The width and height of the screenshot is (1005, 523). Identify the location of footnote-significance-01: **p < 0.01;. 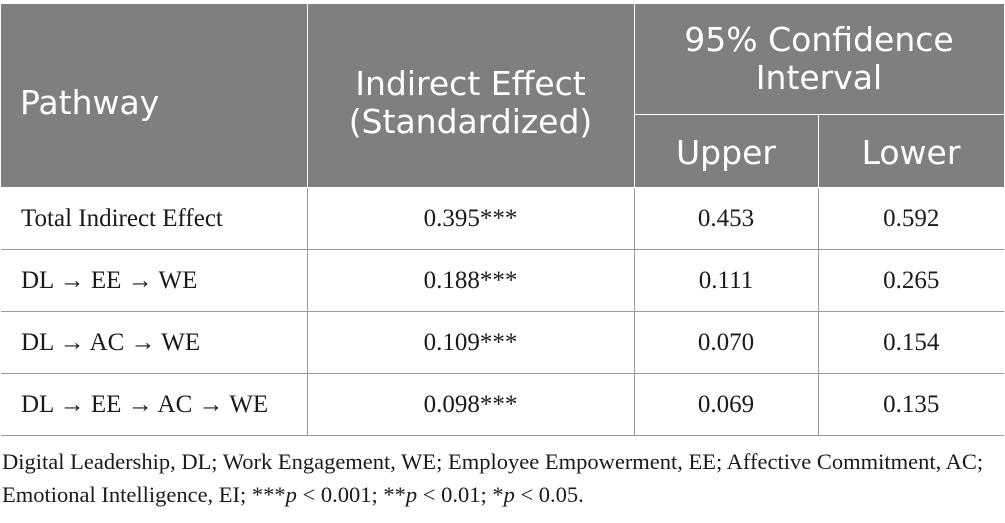
(435, 494).